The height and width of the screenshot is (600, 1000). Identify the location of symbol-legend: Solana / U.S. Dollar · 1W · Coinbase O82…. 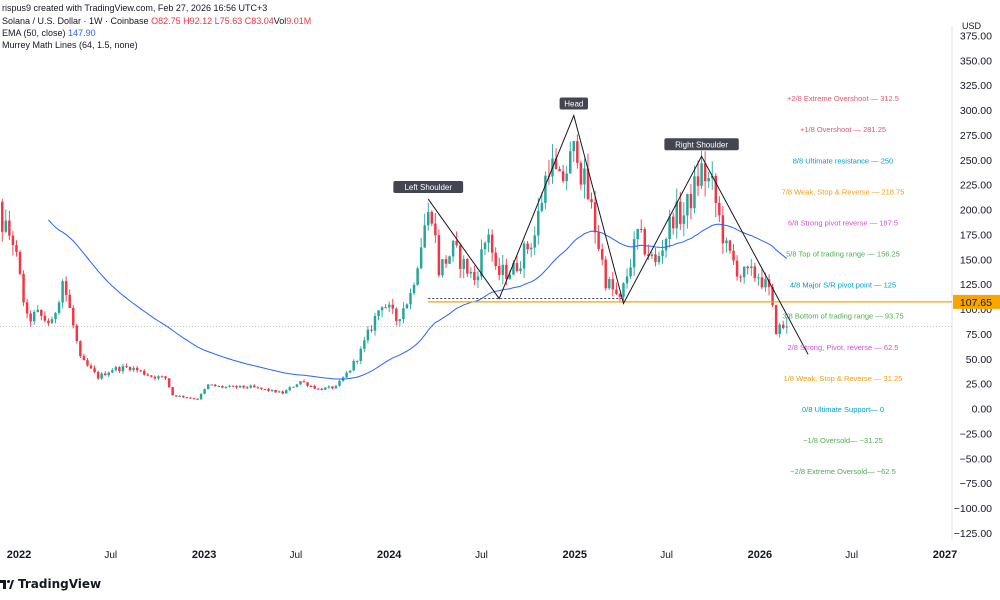
(156, 21).